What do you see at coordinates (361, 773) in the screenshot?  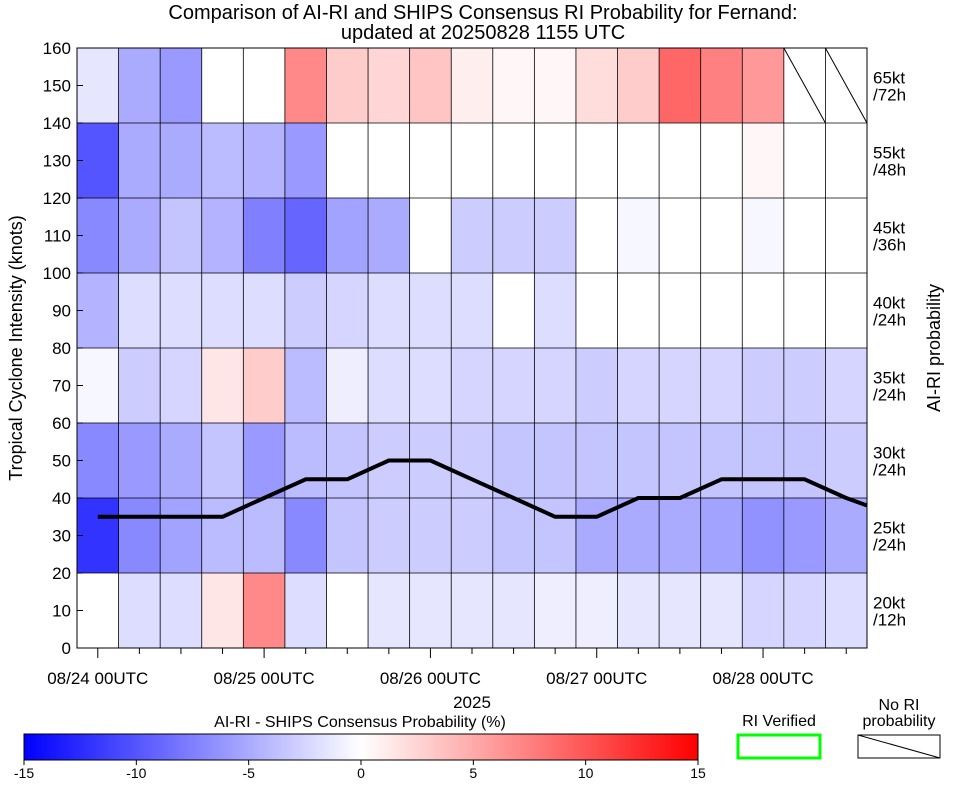 I see `colorbar-tick-label: 0` at bounding box center [361, 773].